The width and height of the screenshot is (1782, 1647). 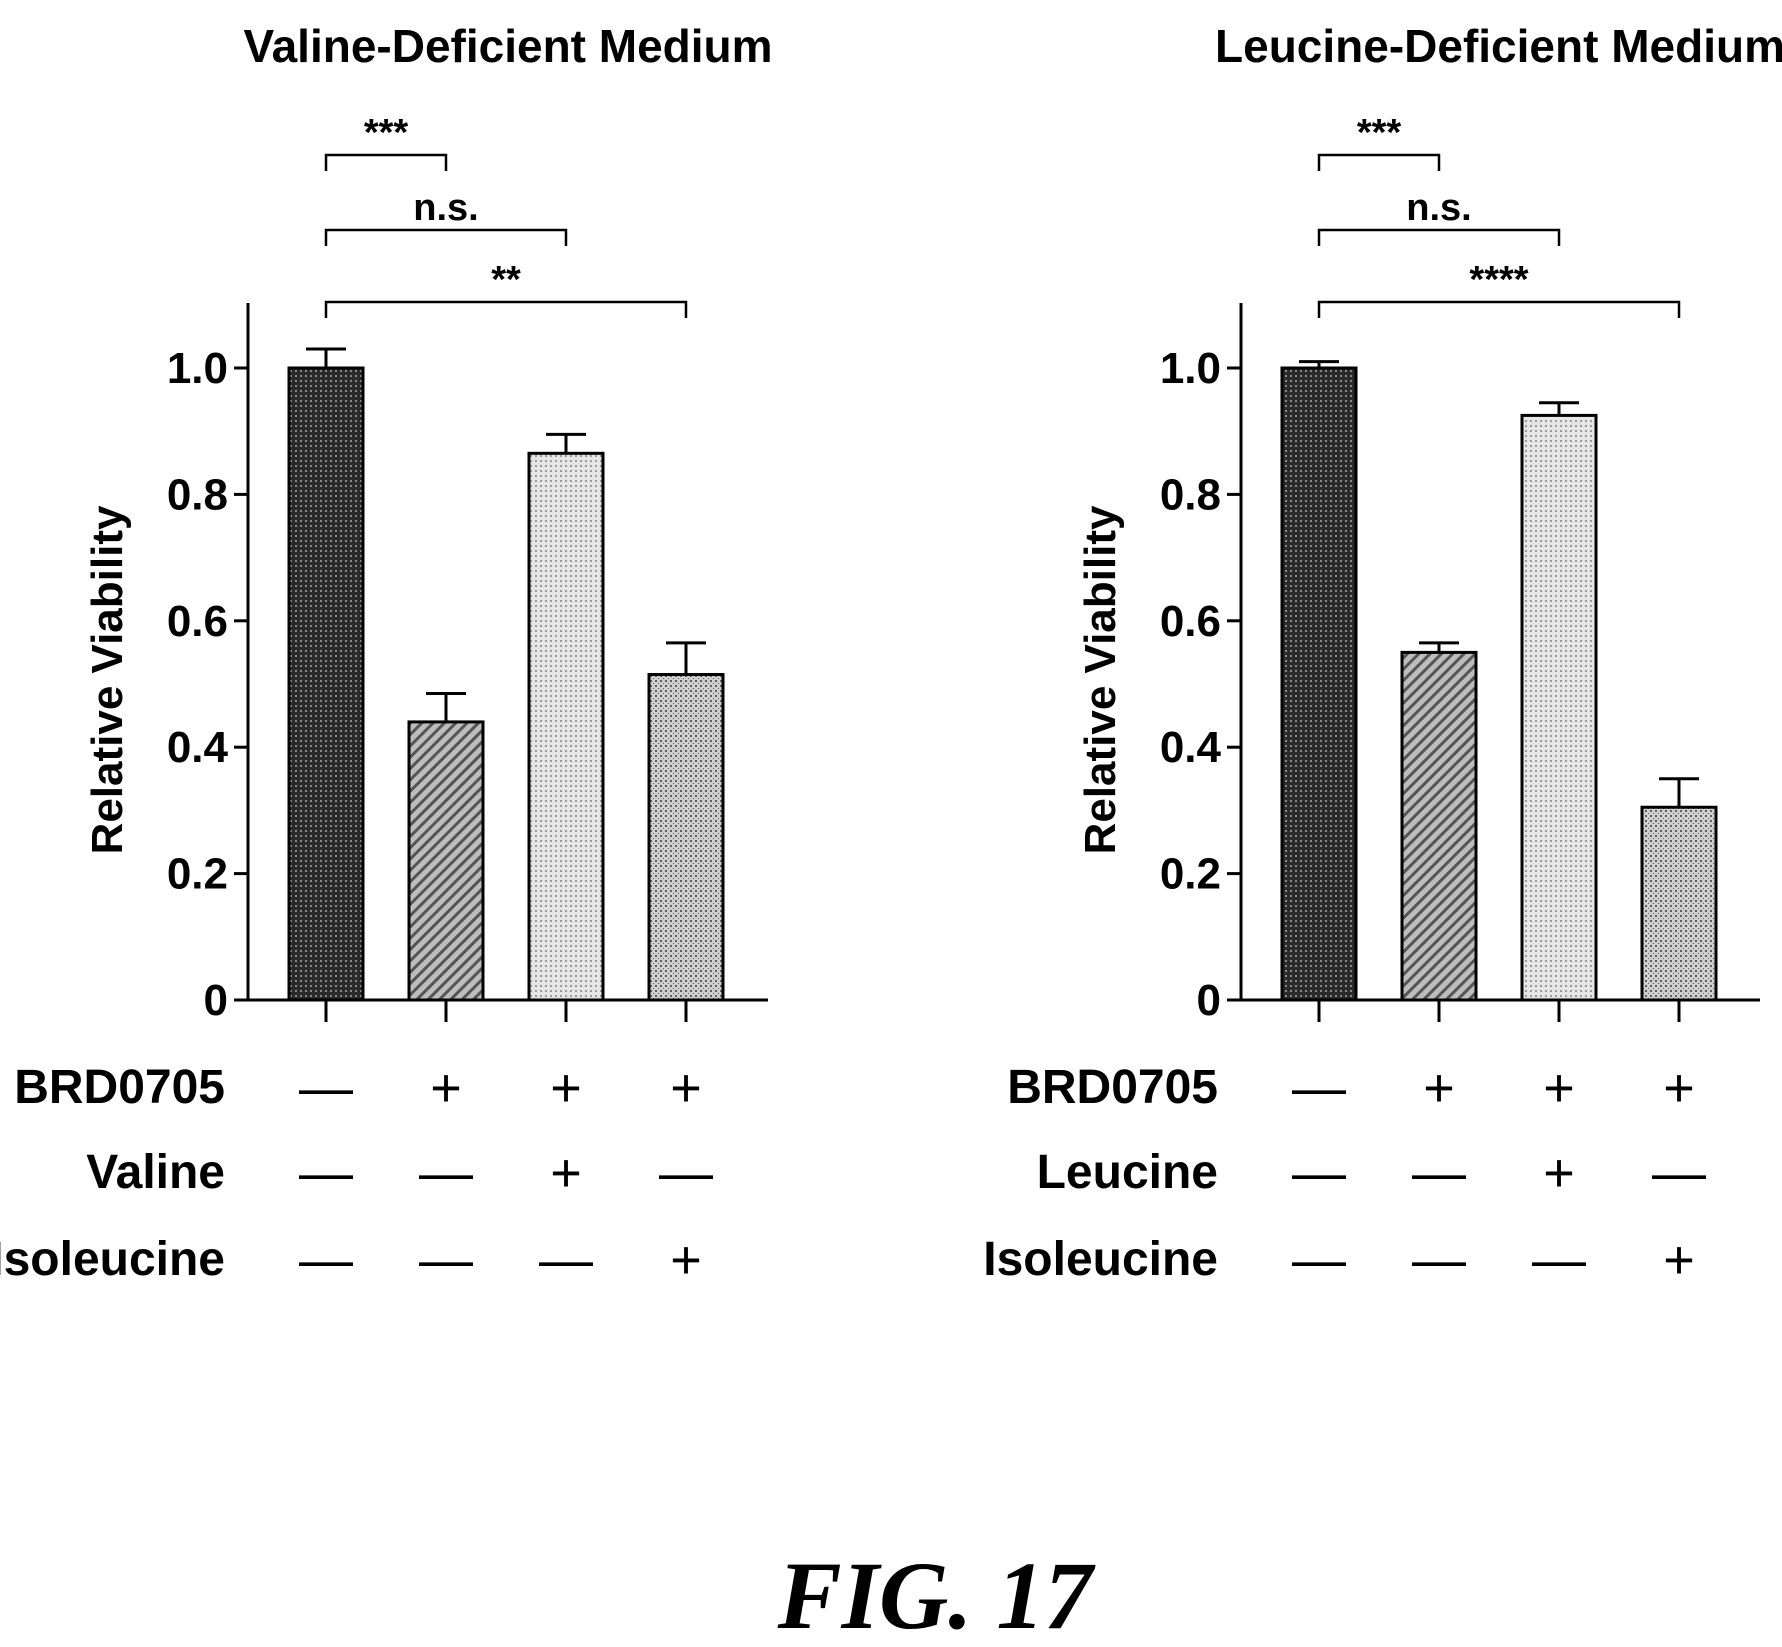 I want to click on condition-label-leucine: Leucine, so click(x=1127, y=1172).